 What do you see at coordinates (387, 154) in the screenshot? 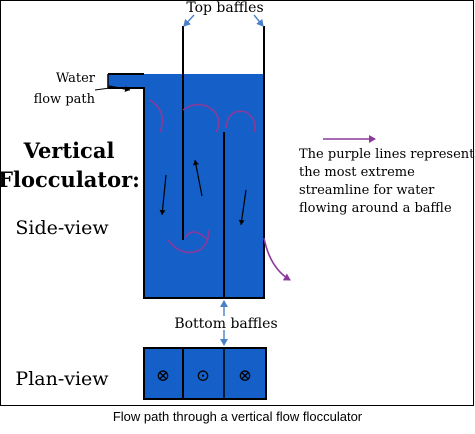
I see `note-line-1: The purple lines represent` at bounding box center [387, 154].